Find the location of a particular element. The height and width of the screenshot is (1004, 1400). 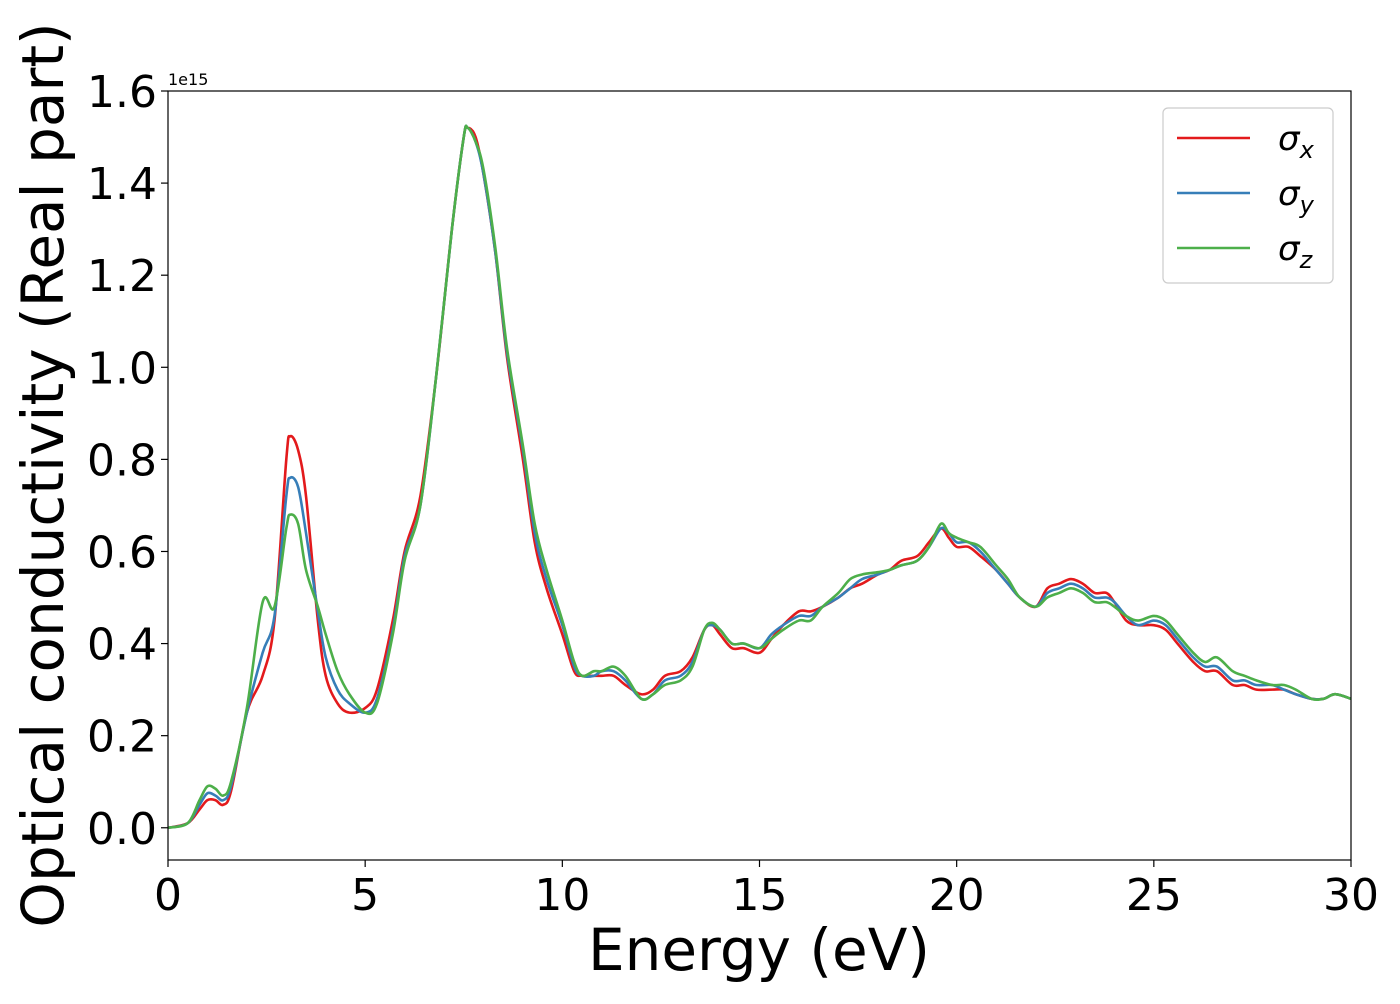

y-tick-label: 0.0 is located at coordinates (122, 829).